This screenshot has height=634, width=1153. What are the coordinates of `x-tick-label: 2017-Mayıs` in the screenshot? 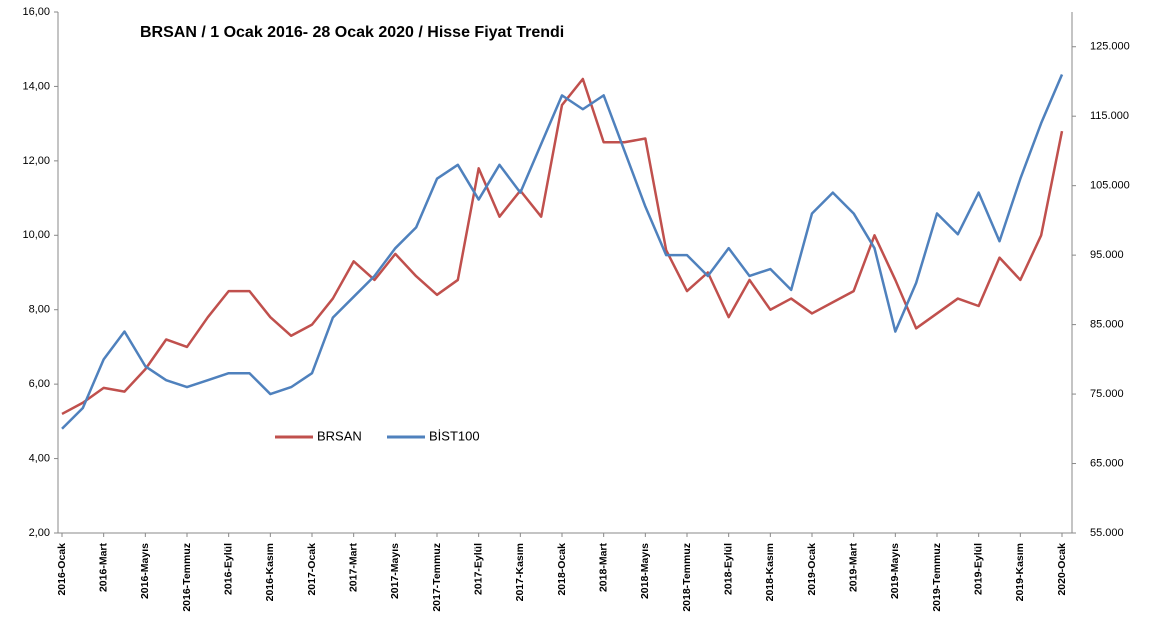 It's located at (395, 571).